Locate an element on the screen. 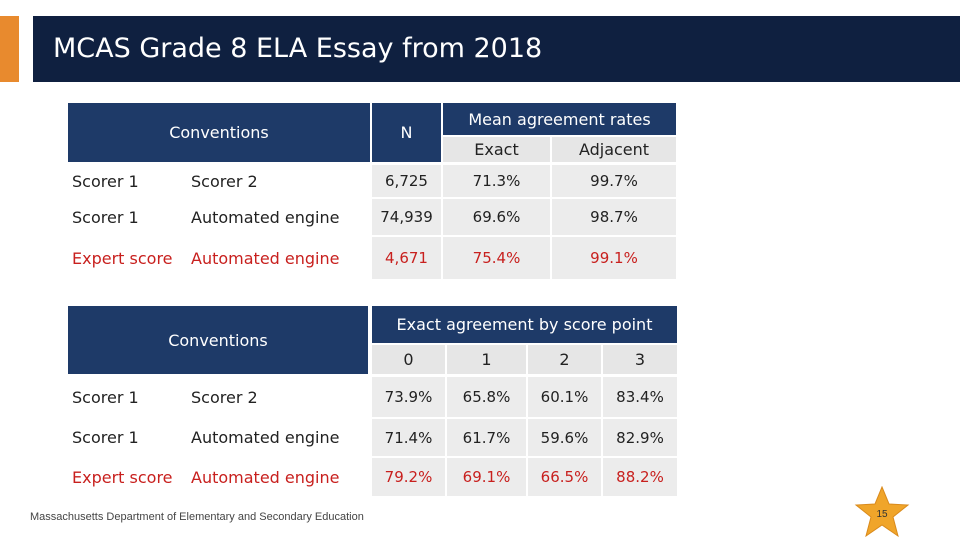  rates-header-label: Mean agreement rates is located at coordinates (559, 119).